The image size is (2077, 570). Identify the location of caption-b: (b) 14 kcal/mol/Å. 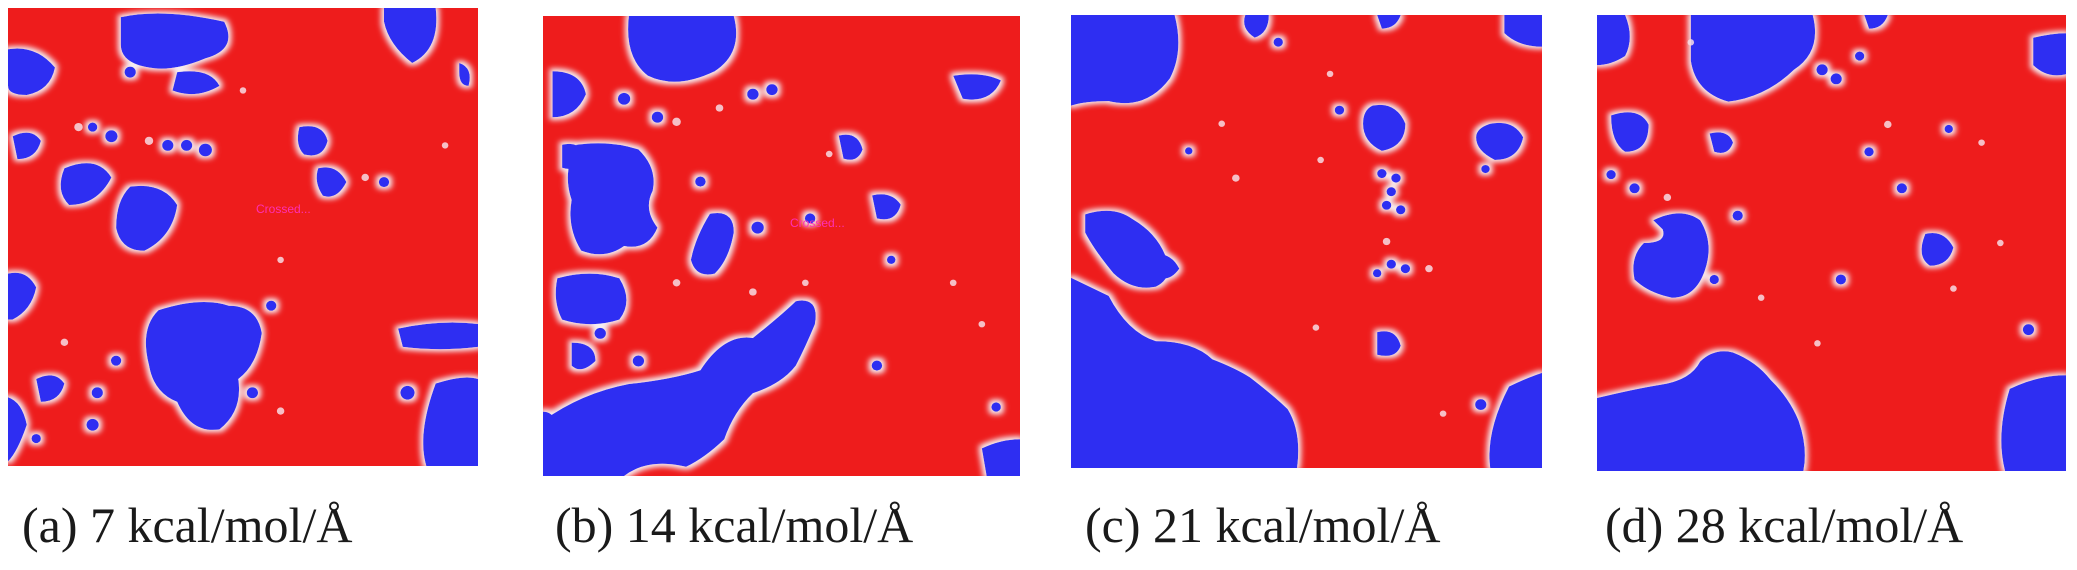
(734, 525).